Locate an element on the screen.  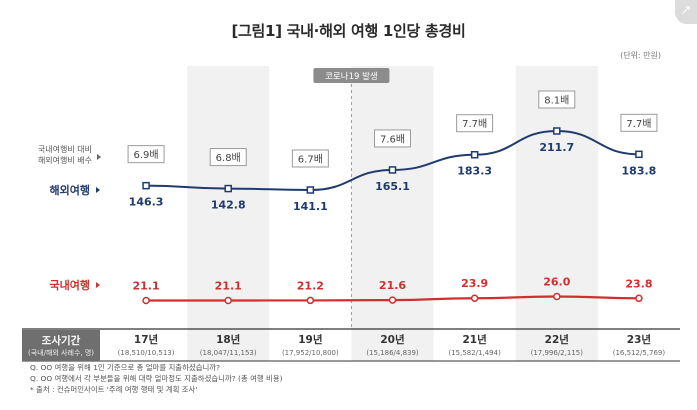
covid-annotation-box is located at coordinates (351, 75).